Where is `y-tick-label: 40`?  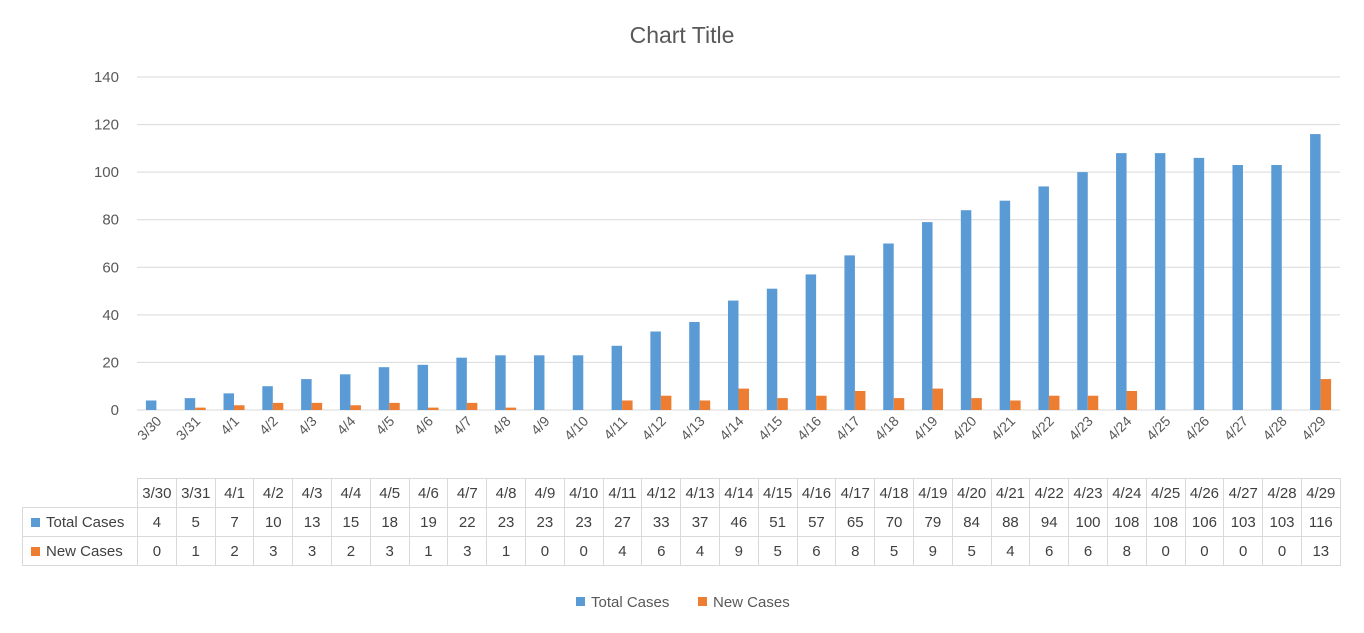
y-tick-label: 40 is located at coordinates (110, 315).